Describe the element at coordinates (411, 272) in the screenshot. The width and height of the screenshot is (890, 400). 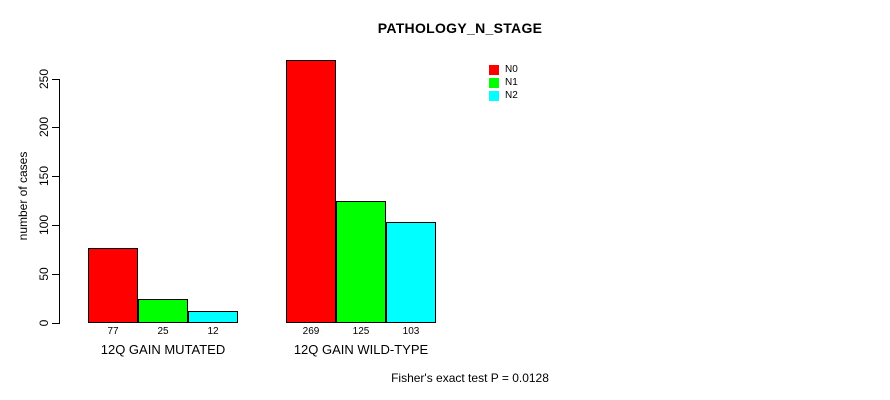
I see `bar-n2-group2` at that location.